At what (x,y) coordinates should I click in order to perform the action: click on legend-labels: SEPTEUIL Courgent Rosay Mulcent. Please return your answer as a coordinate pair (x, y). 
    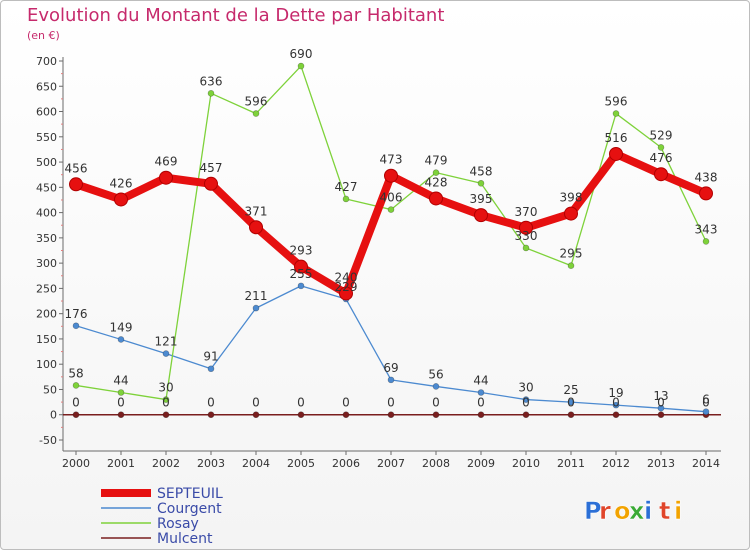
    Looking at the image, I should click on (190, 516).